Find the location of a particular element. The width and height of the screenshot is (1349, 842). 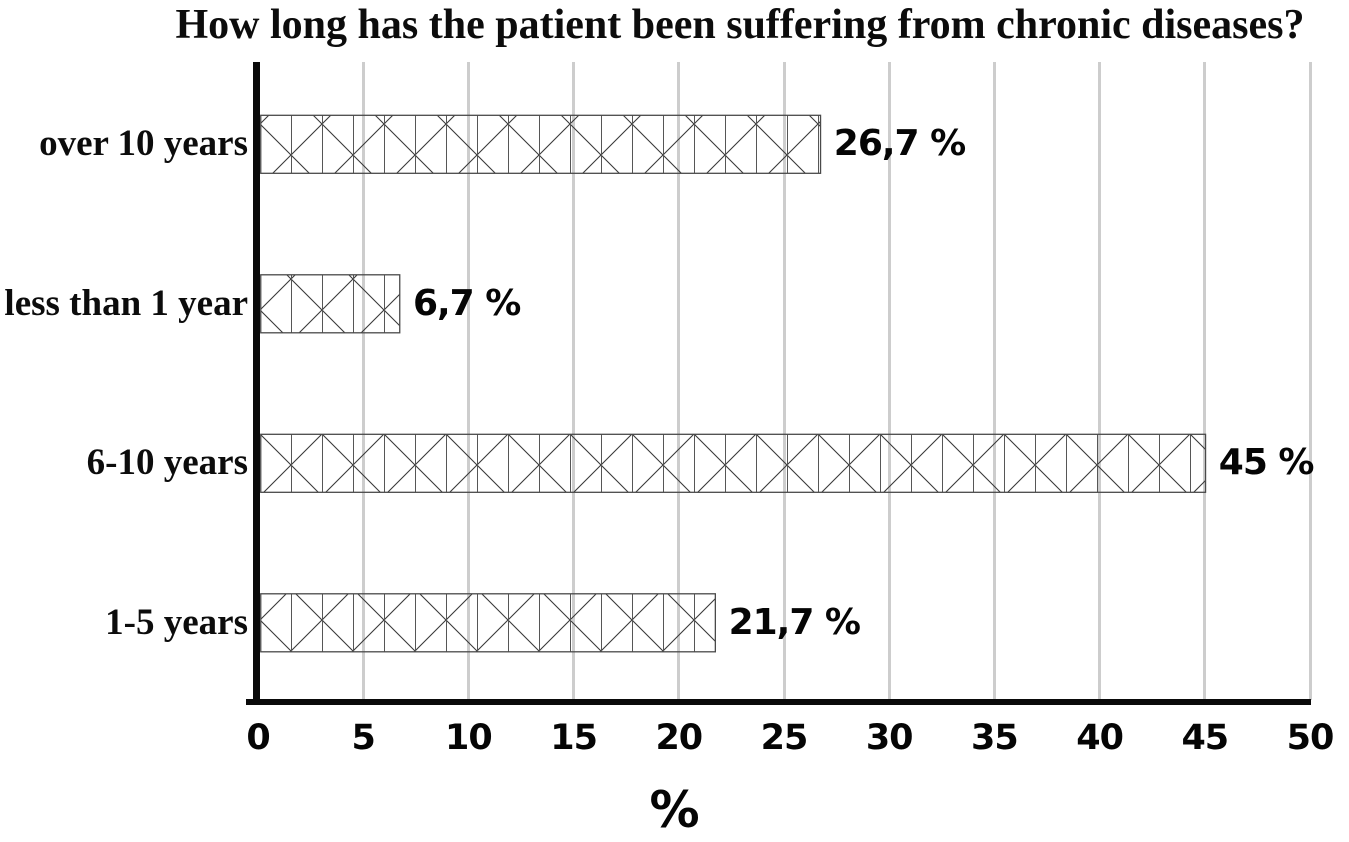

bar-6-10-years is located at coordinates (733, 463).